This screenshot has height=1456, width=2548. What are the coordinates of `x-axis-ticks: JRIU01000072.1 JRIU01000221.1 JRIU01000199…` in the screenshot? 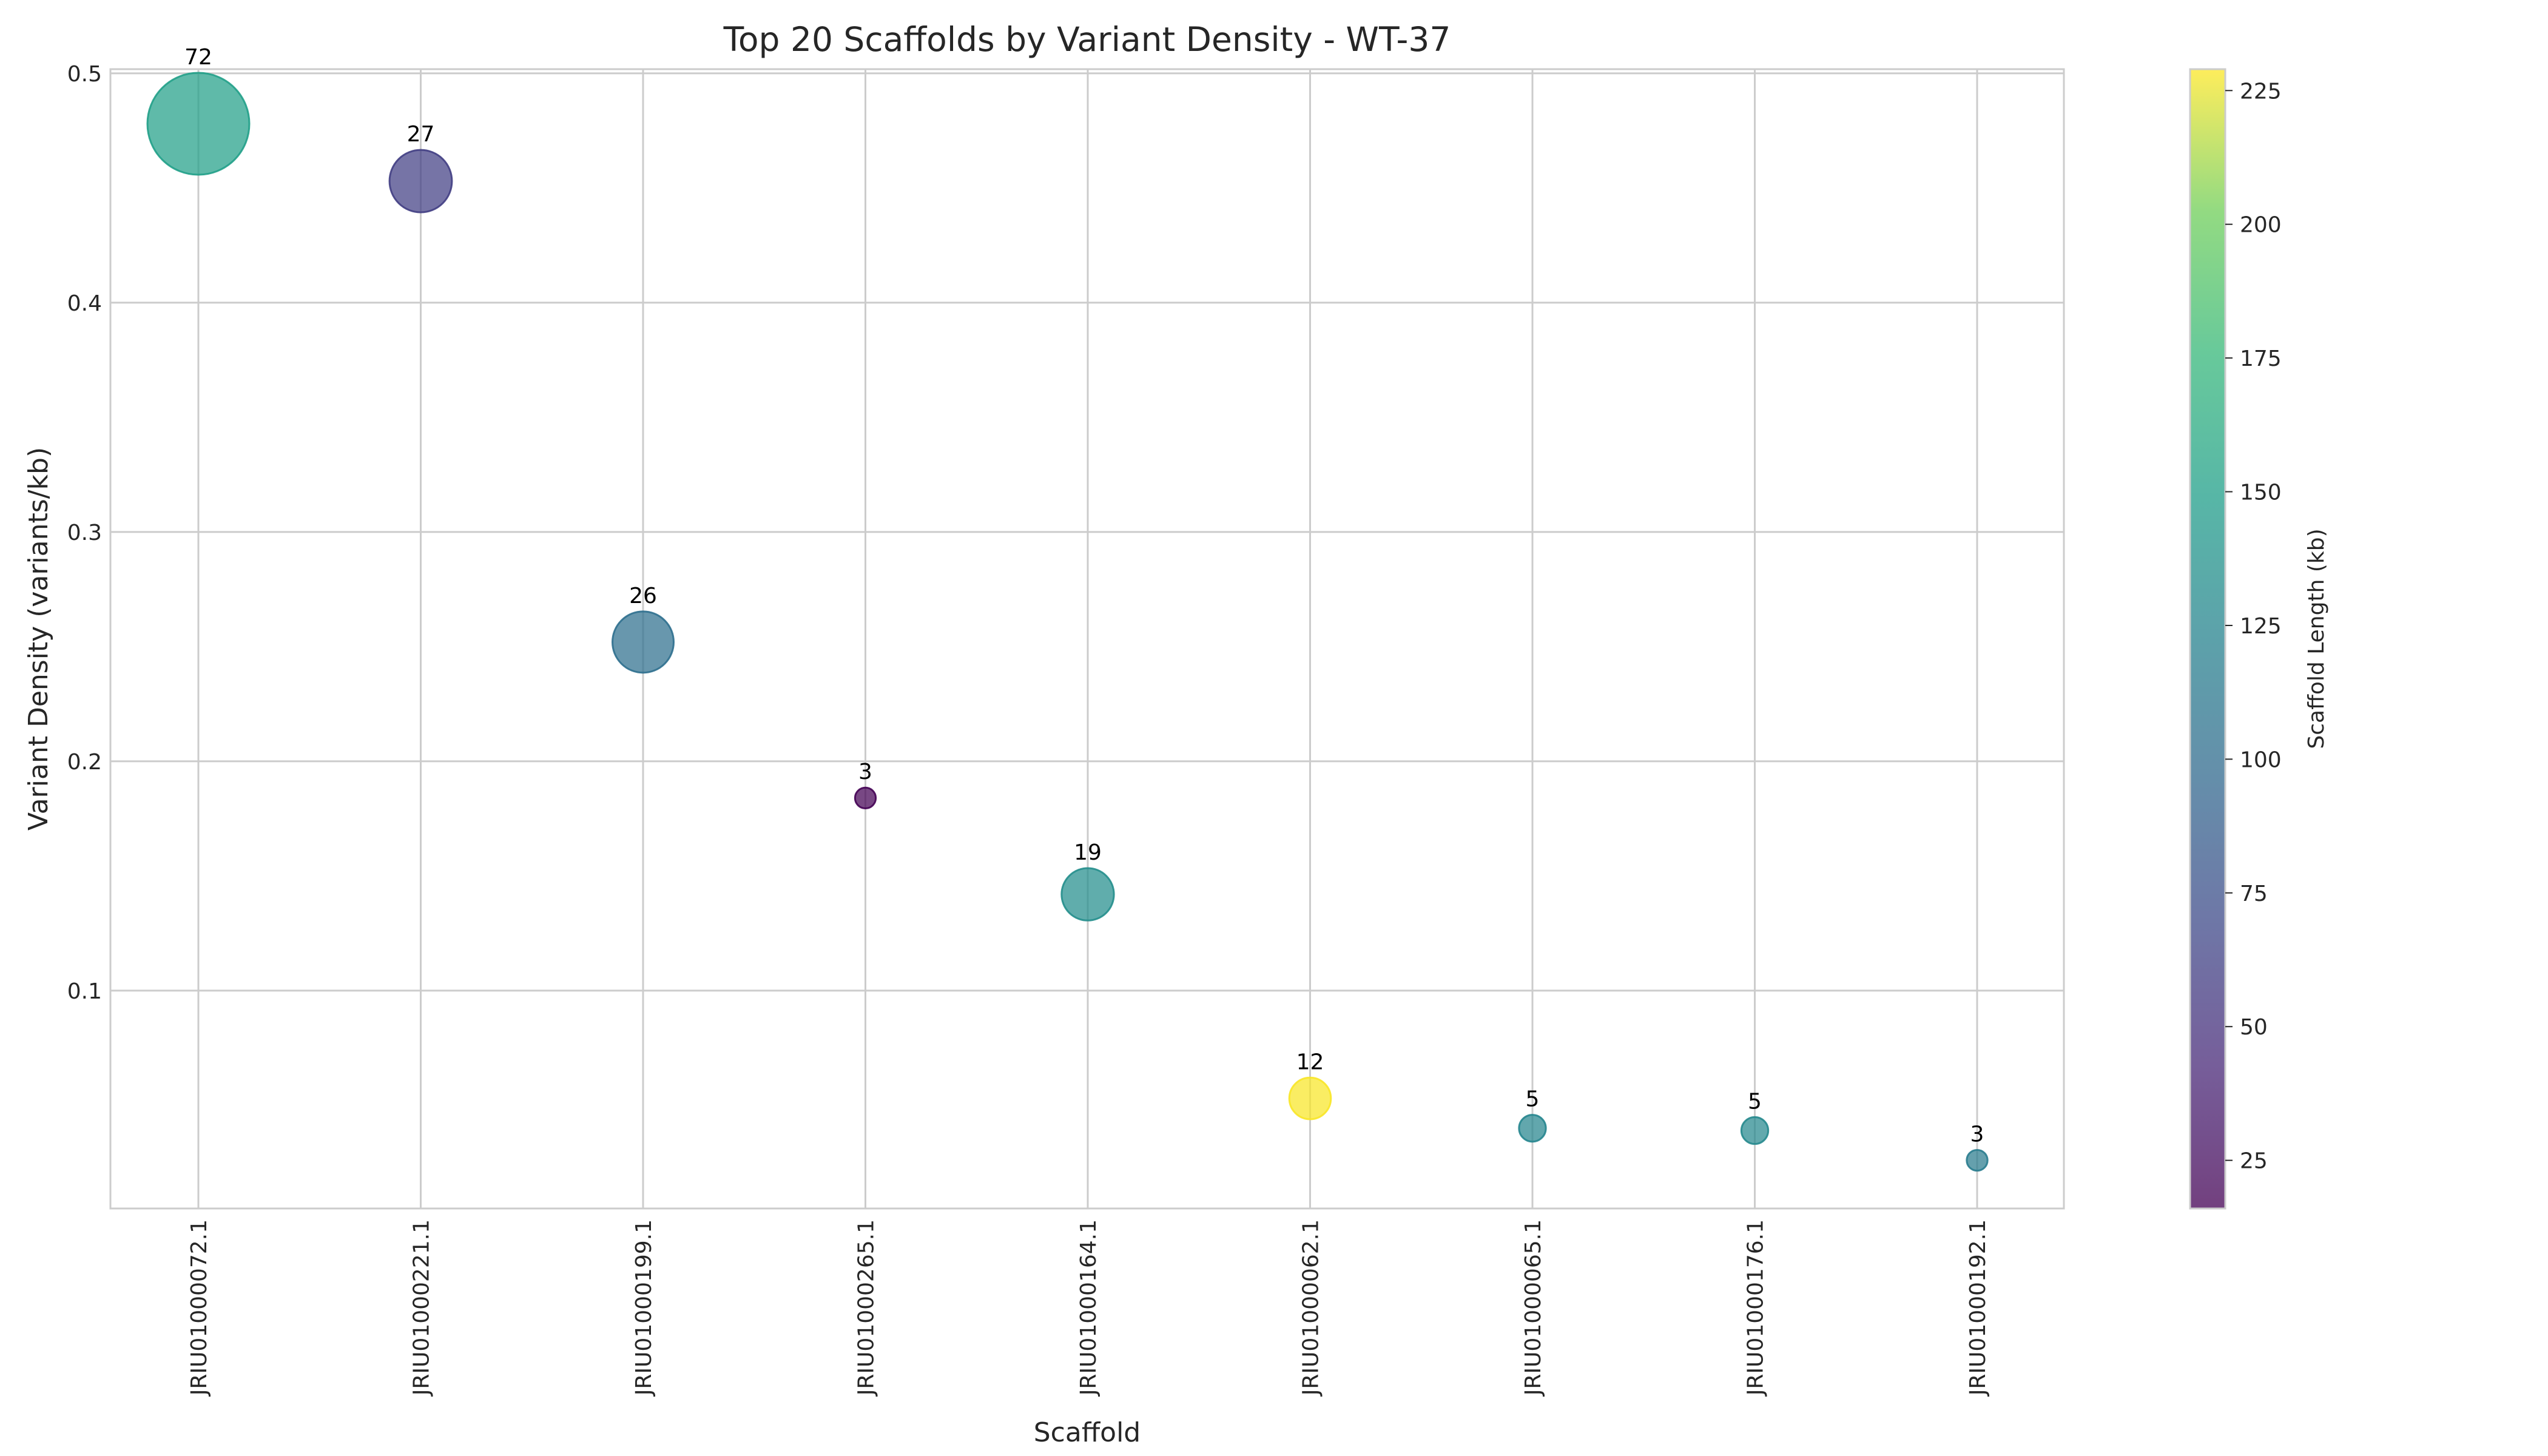 It's located at (1088, 1308).